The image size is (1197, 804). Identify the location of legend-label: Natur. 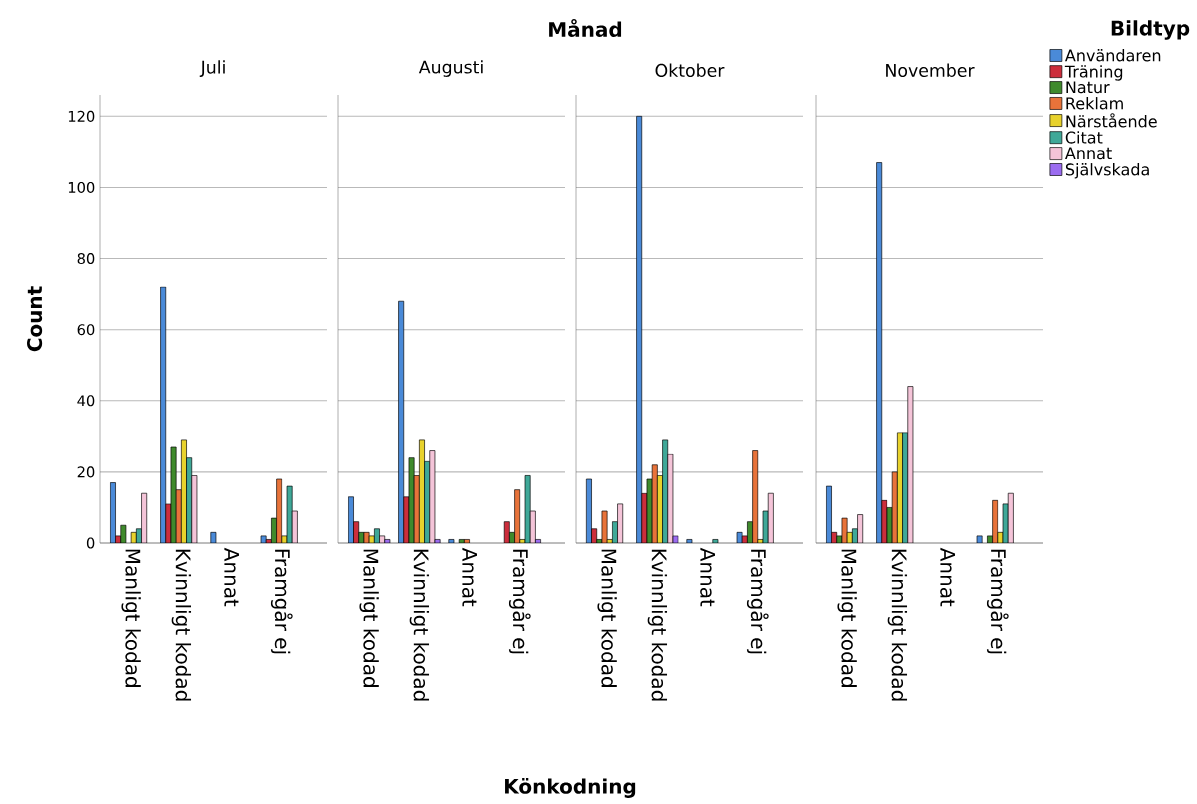
(1088, 87).